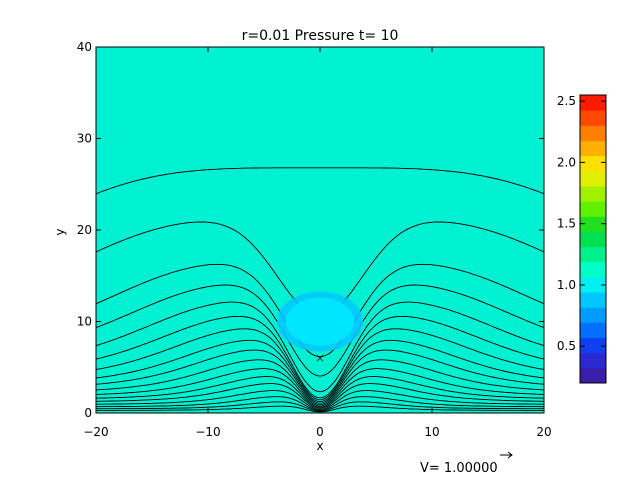  I want to click on y-tick-label: 40, so click(84, 47).